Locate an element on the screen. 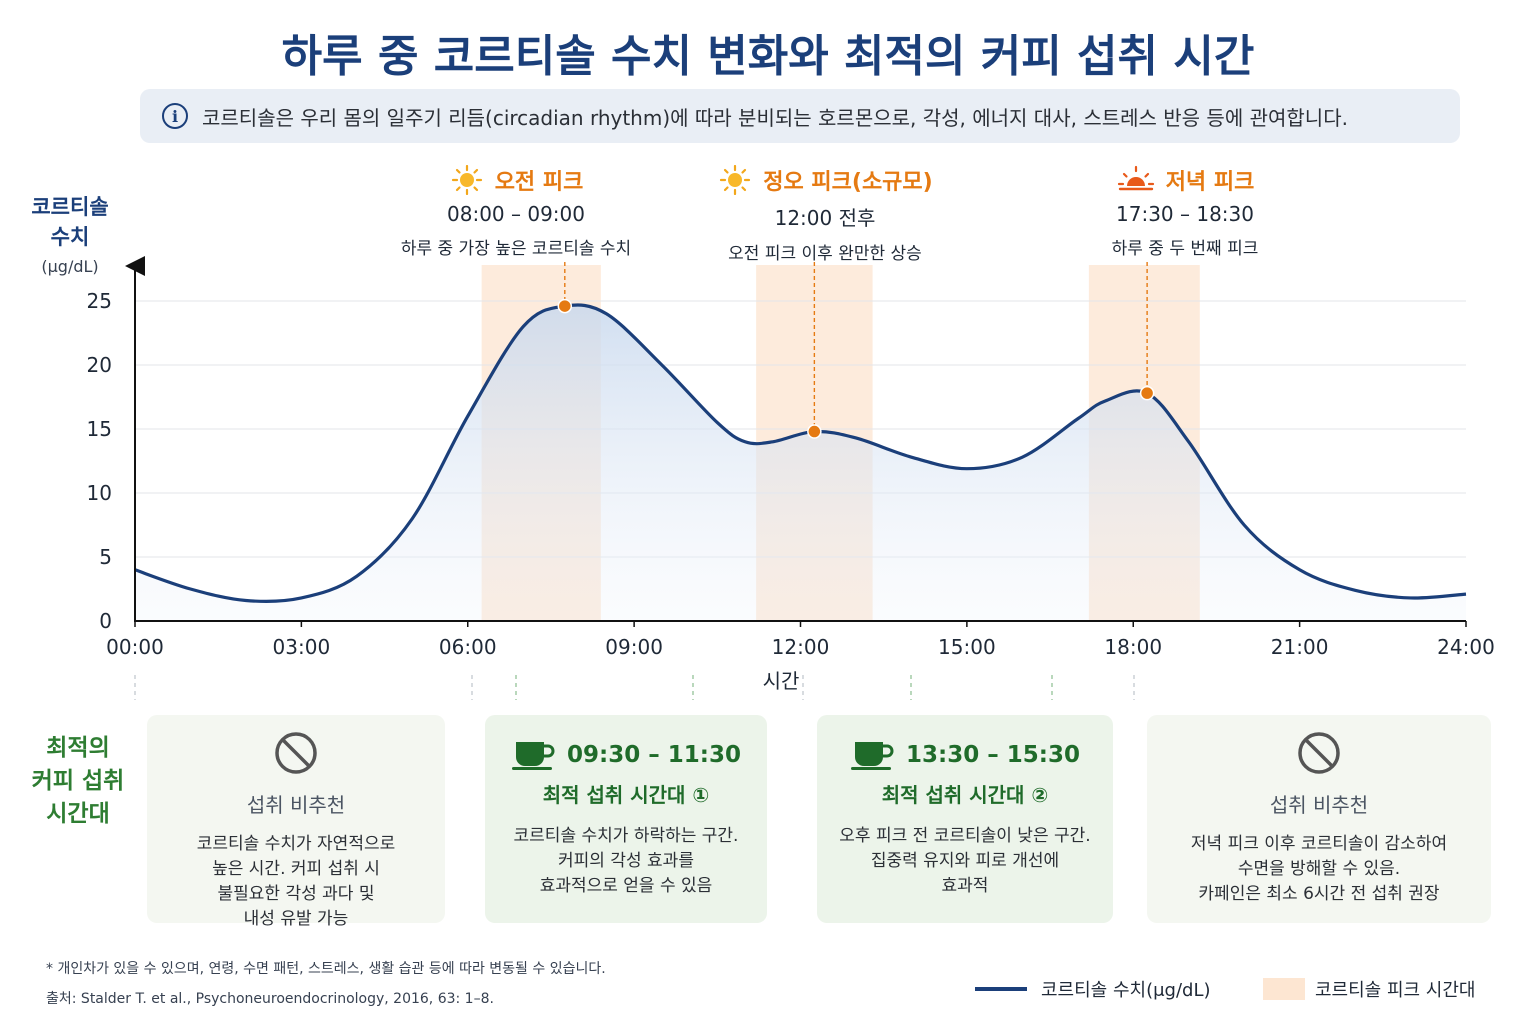 This screenshot has height=1024, width=1536. x-tick-label: 15:00 is located at coordinates (967, 647).